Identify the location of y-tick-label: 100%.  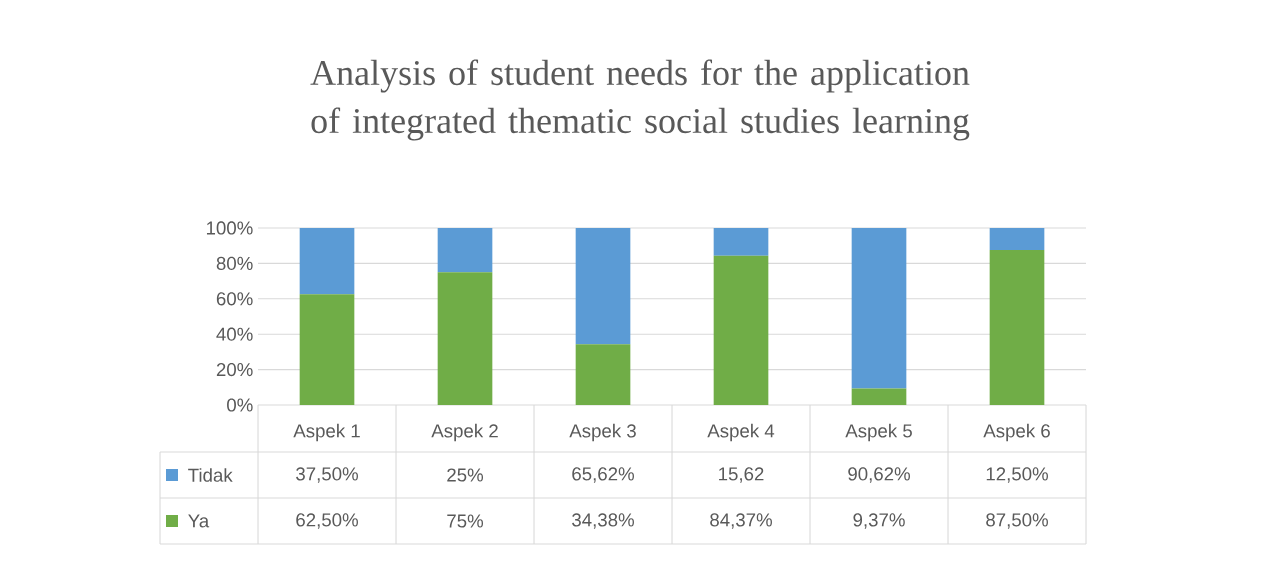
(229, 228).